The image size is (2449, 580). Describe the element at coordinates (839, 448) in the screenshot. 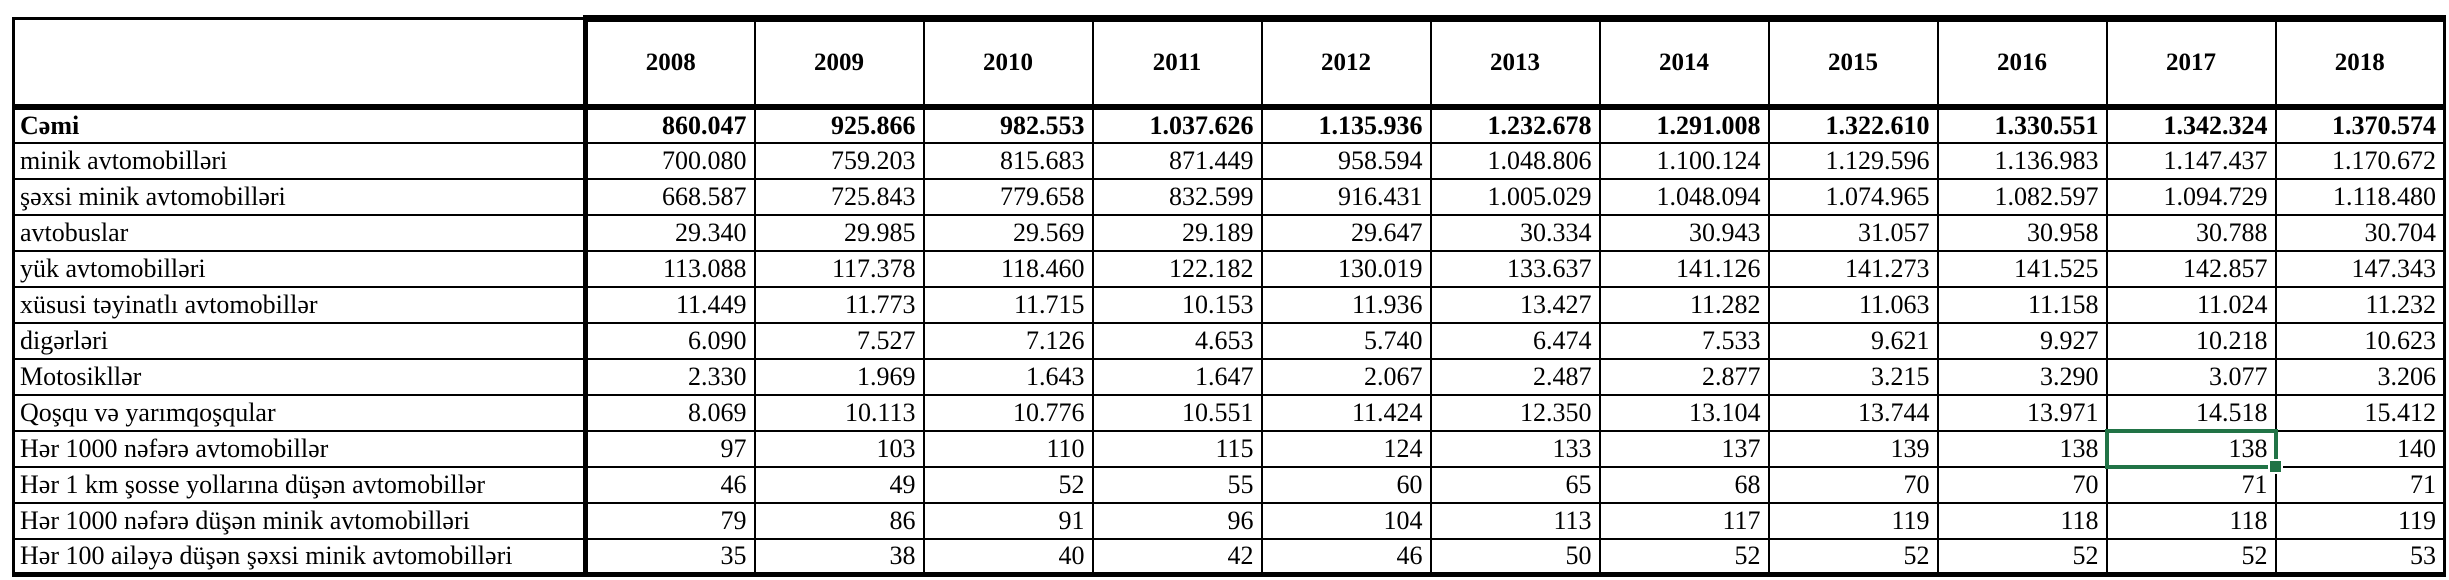

I see `data-cell: 103` at that location.